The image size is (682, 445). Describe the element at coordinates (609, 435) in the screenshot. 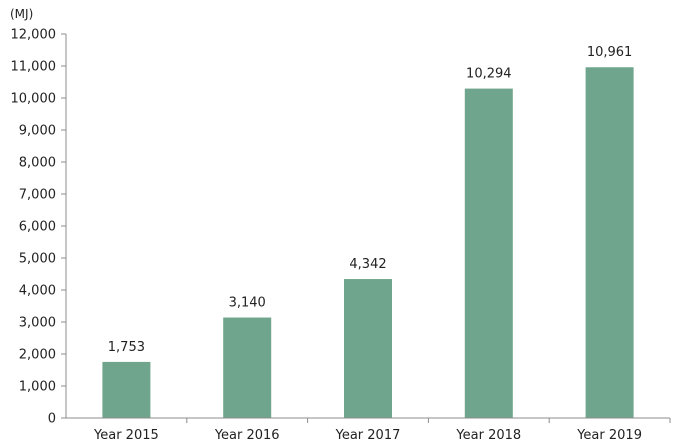

I see `x-category-label: Year 2019` at that location.